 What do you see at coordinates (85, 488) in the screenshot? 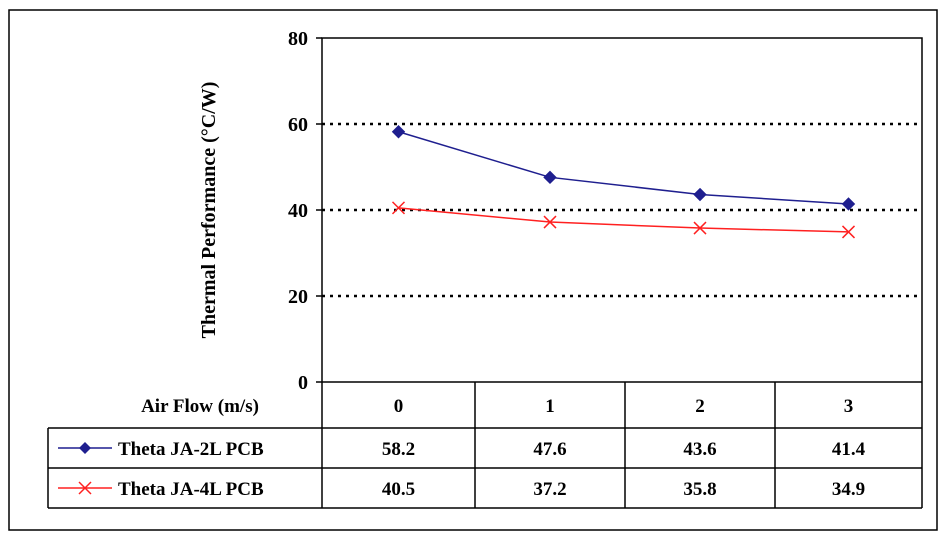
I see `legend-marker-x` at bounding box center [85, 488].